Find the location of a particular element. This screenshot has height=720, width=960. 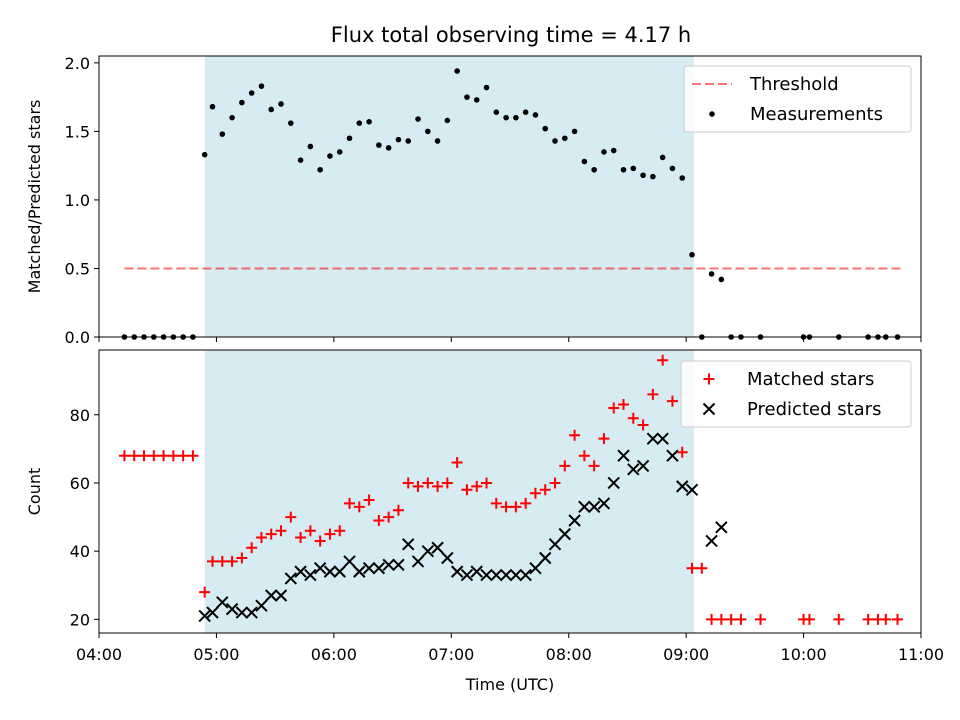

legend-box is located at coordinates (796, 394).